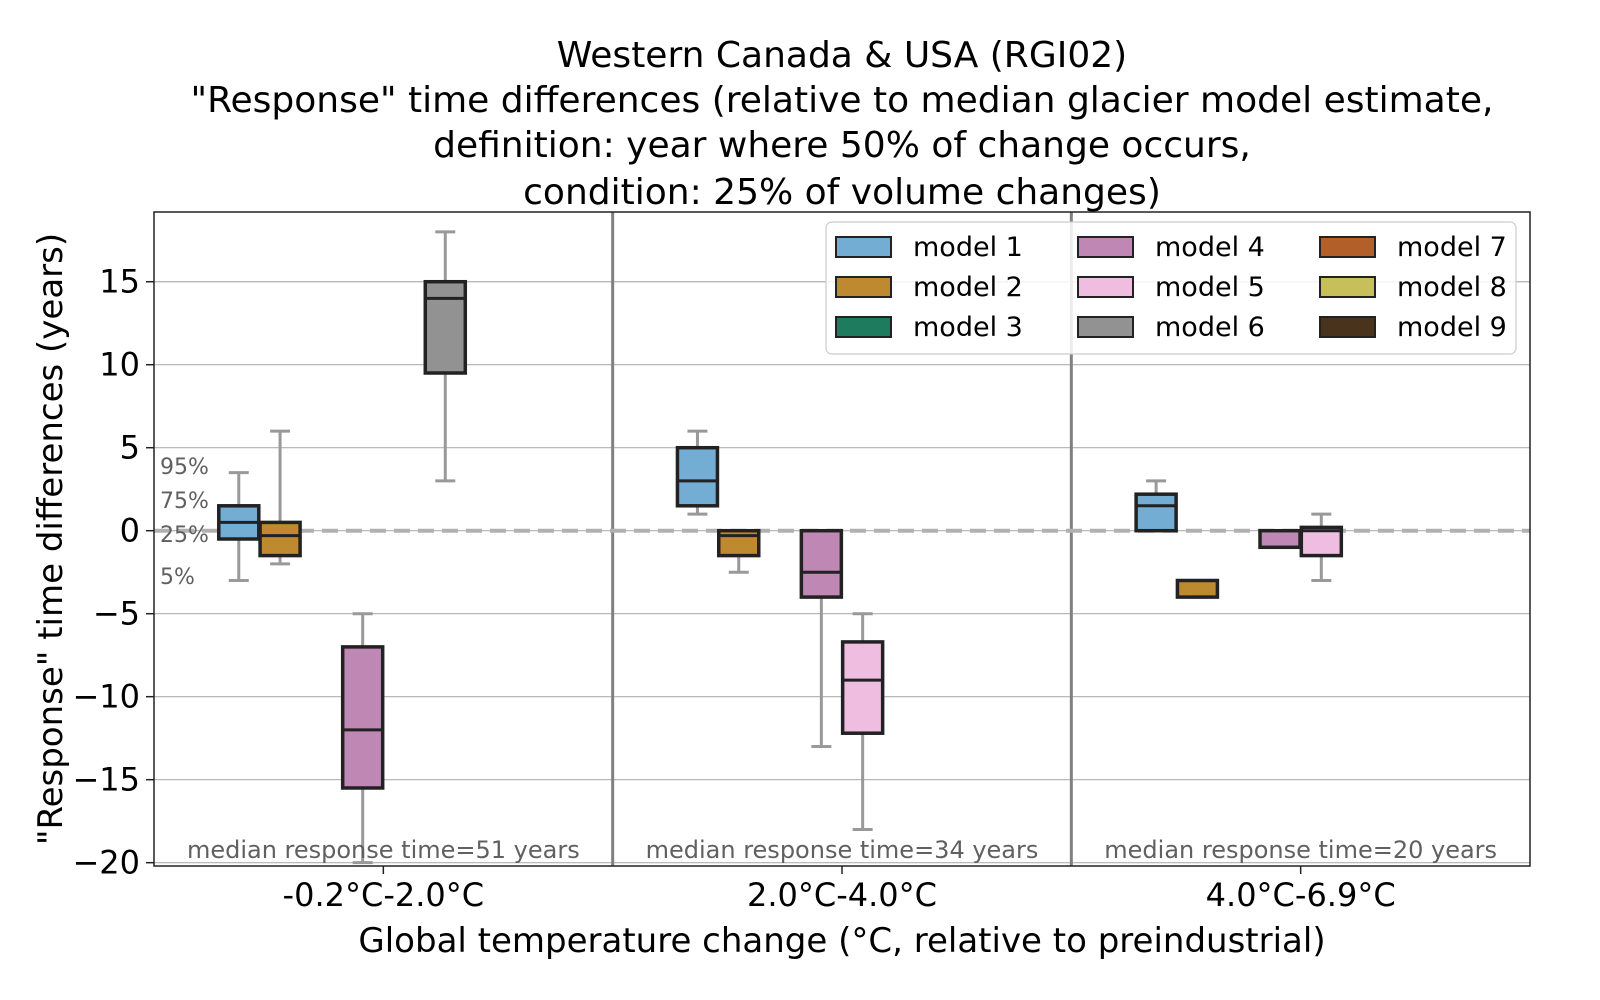  I want to click on y-tick-label: −15, so click(106, 780).